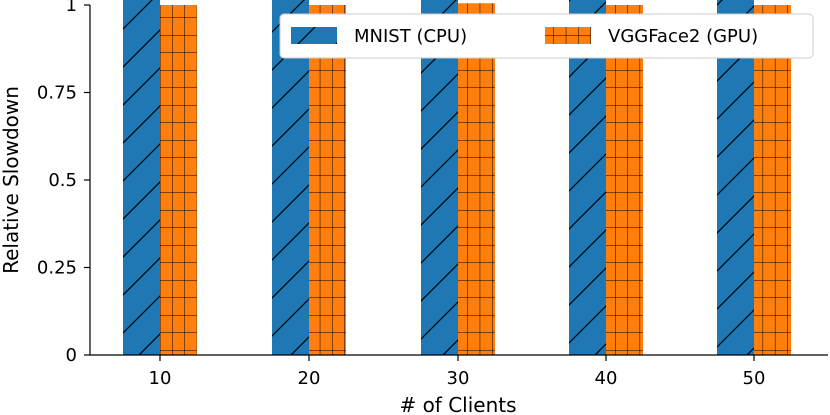 Image resolution: width=830 pixels, height=415 pixels. I want to click on x-axis-label: # of Clients, so click(457, 404).